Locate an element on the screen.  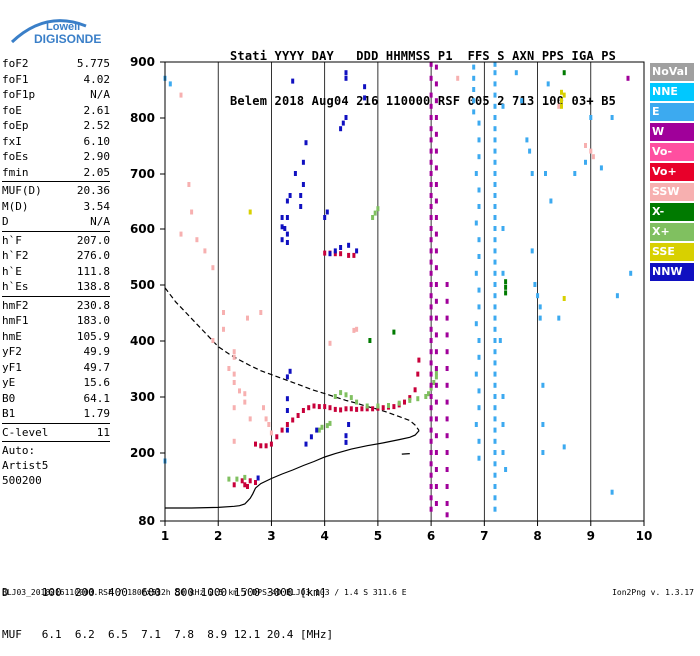
param-name: h`Es is located at coordinates (15, 286).